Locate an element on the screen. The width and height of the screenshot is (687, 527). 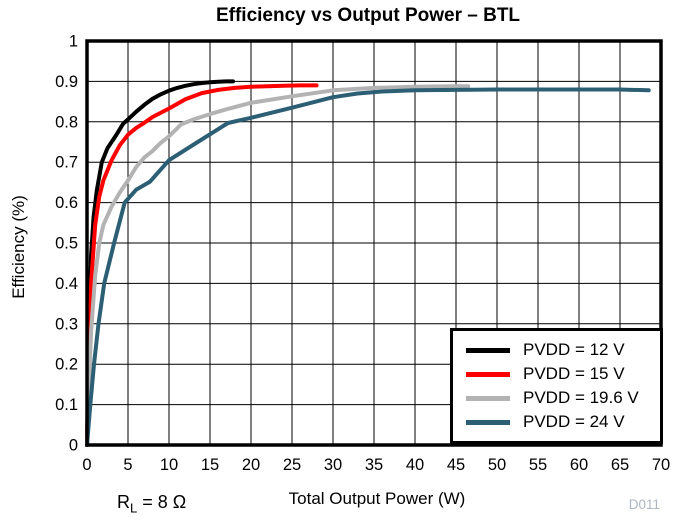
chart-title: Efficiency vs Output Power – BTL is located at coordinates (368, 15).